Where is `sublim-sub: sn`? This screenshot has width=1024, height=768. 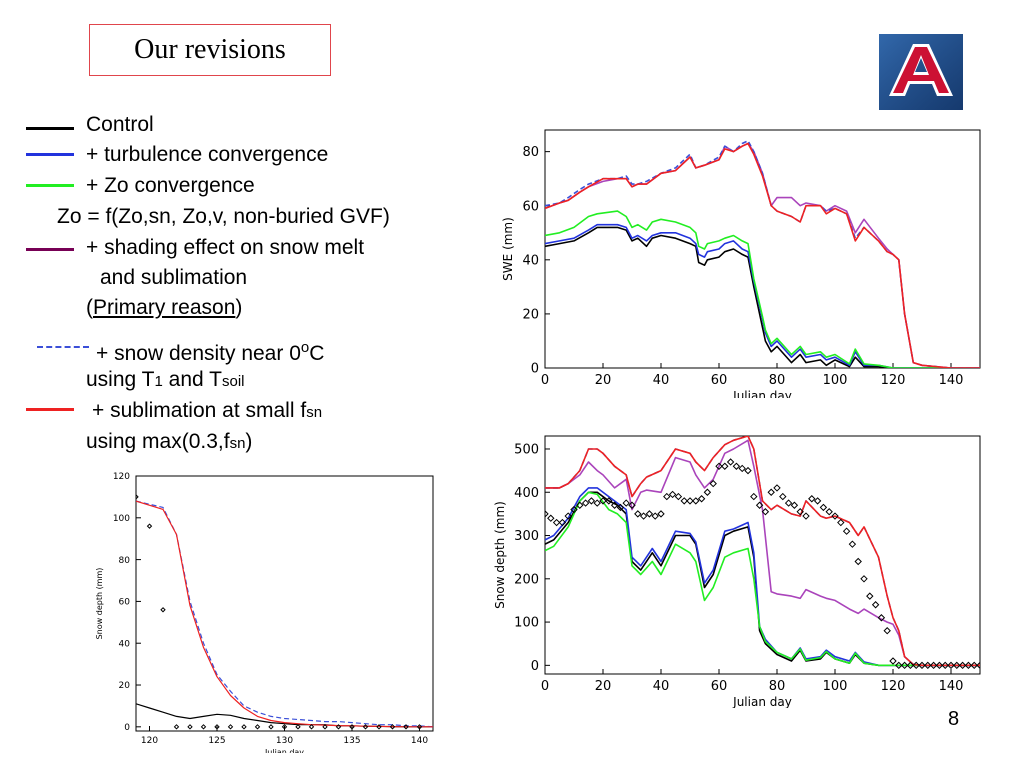
sublim-sub: sn is located at coordinates (314, 412).